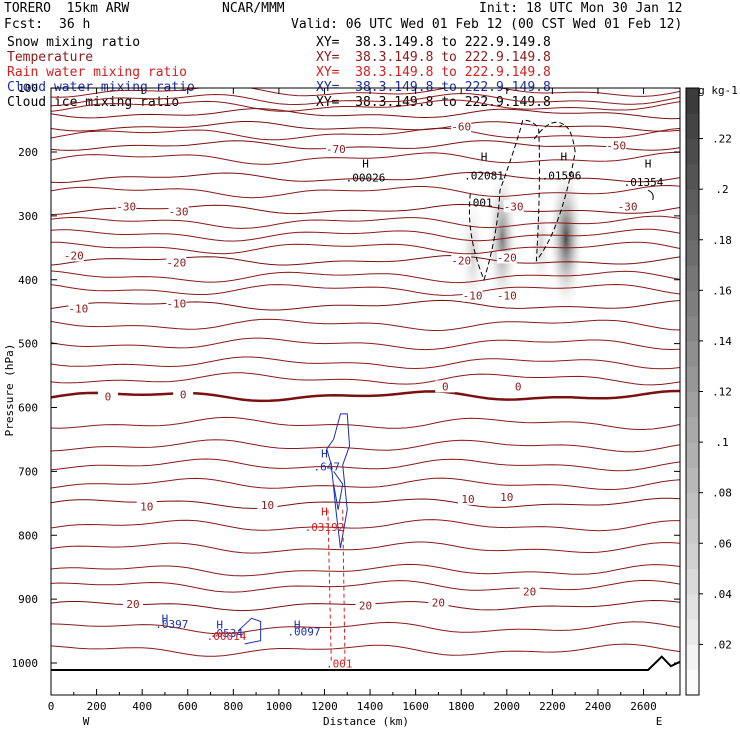 The image size is (740, 740). Describe the element at coordinates (722, 493) in the screenshot. I see `colorbar-tick-label: .08` at that location.